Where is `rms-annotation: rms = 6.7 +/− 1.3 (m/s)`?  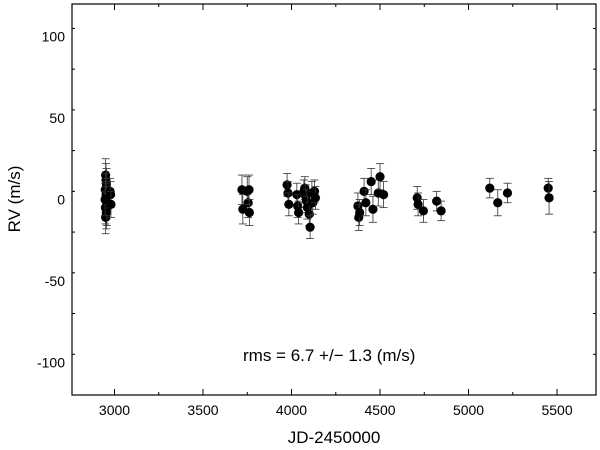
rms-annotation: rms = 6.7 +/− 1.3 (m/s) is located at coordinates (329, 355).